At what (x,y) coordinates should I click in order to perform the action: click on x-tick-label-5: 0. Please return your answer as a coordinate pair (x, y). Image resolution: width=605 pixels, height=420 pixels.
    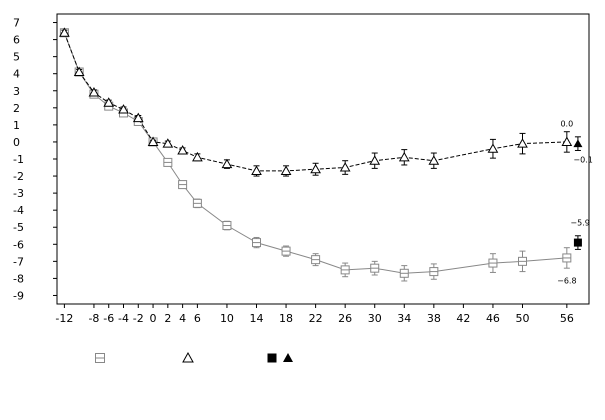
    Looking at the image, I should click on (153, 318).